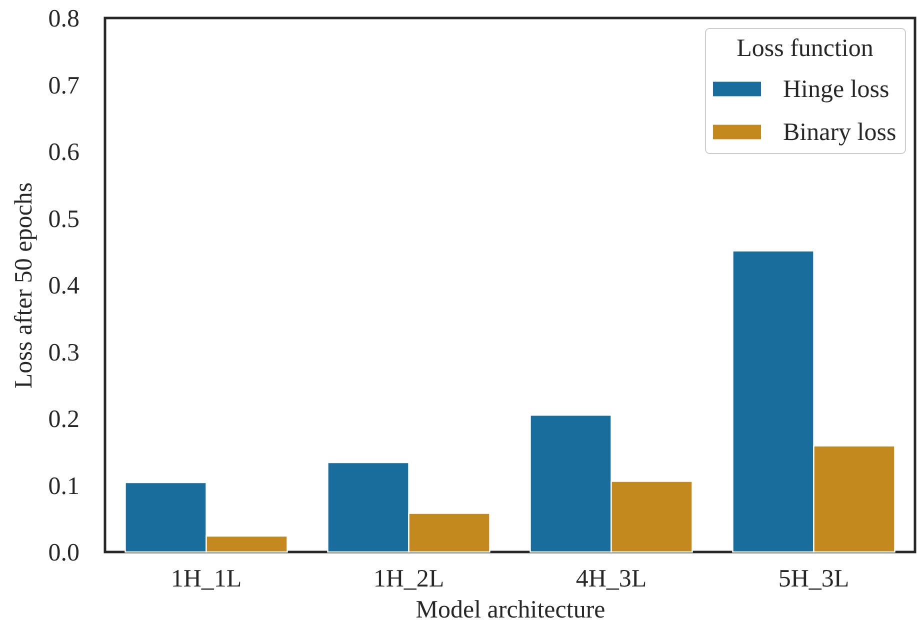 The width and height of the screenshot is (917, 637). I want to click on y-tick-label: 0.5, so click(64, 219).